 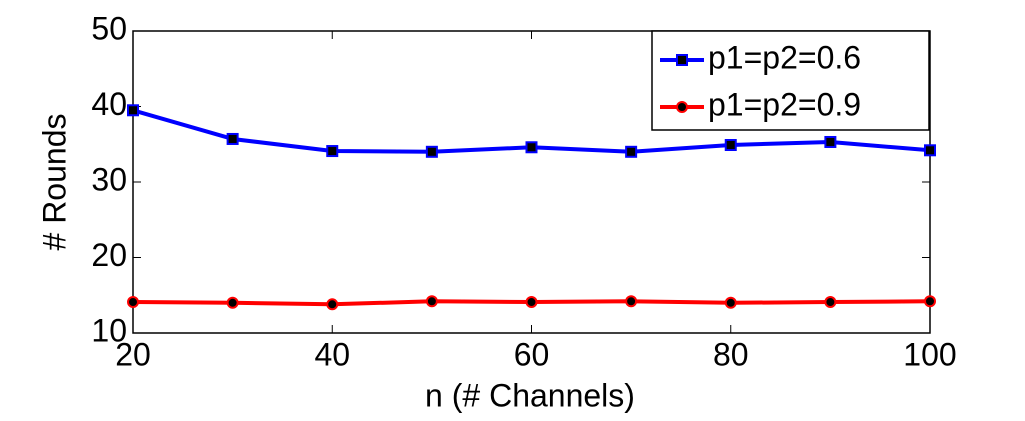 I want to click on y-tick-label: 10, so click(x=109, y=330).